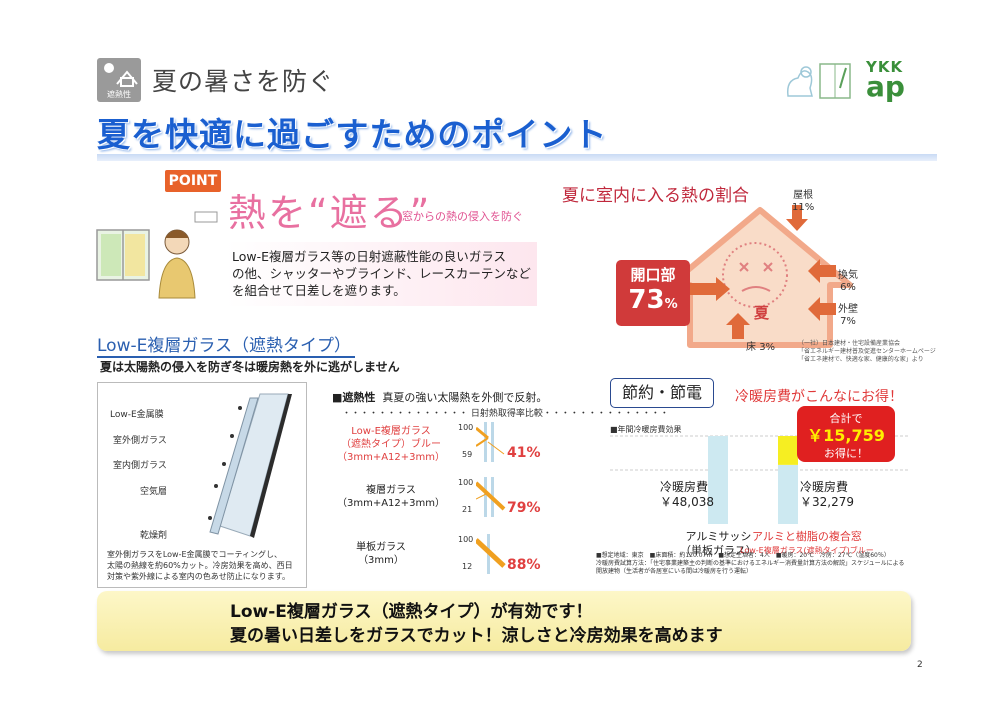 The image size is (1000, 707). I want to click on shading-heading-bold: ■遮熱性, so click(354, 397).